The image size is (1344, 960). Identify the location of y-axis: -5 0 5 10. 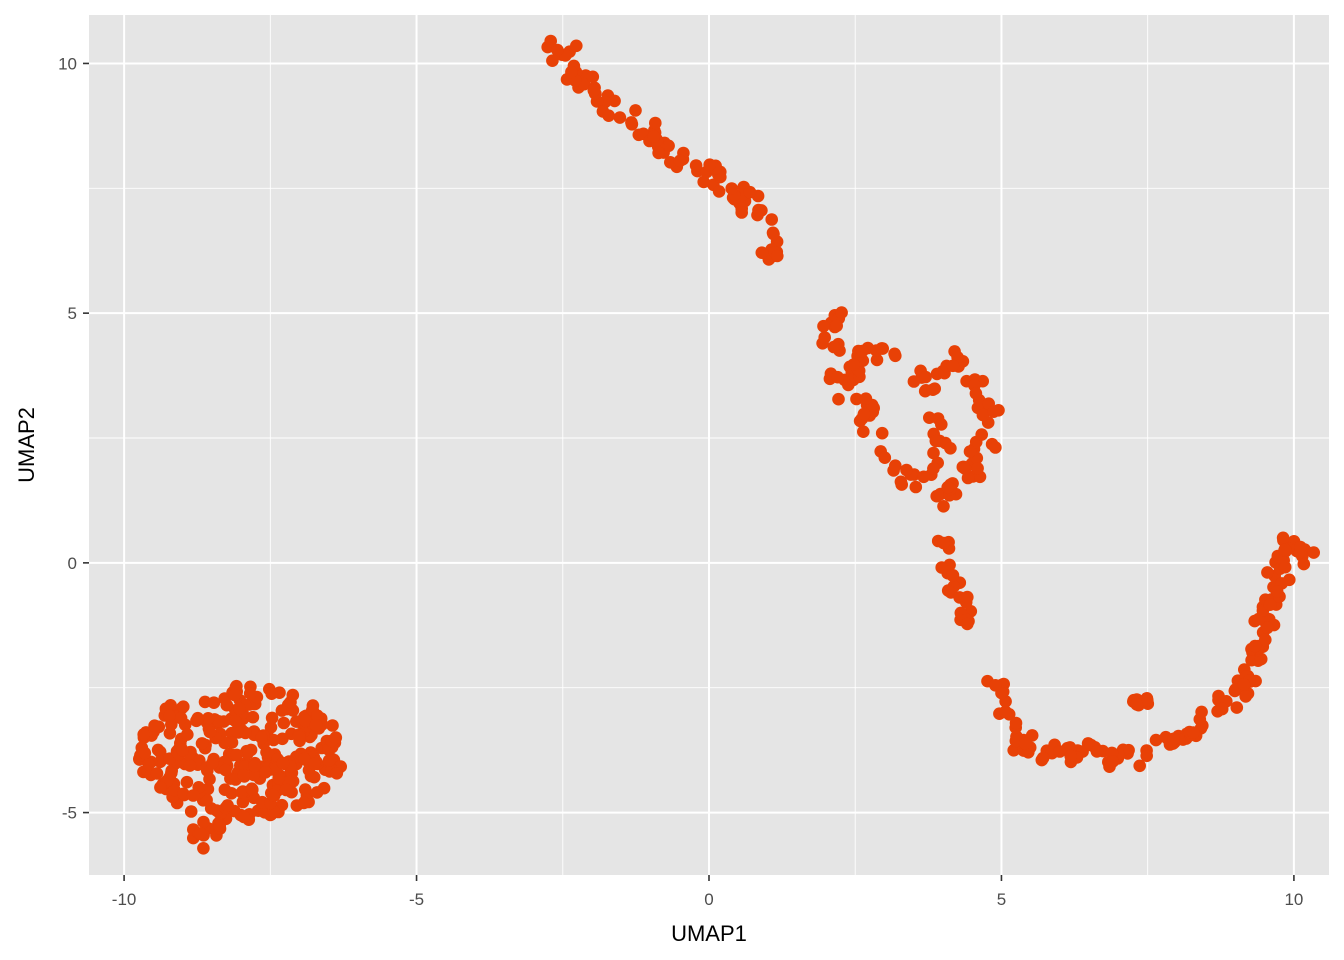
(73, 438).